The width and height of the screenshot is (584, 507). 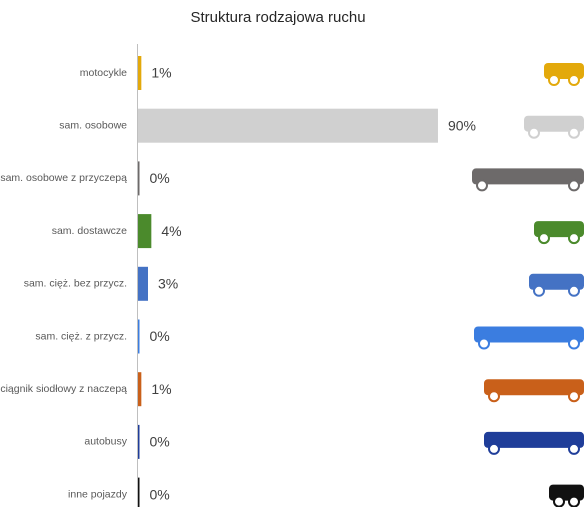 What do you see at coordinates (63, 178) in the screenshot?
I see `category-label: sam. osobowe z przyczepą` at bounding box center [63, 178].